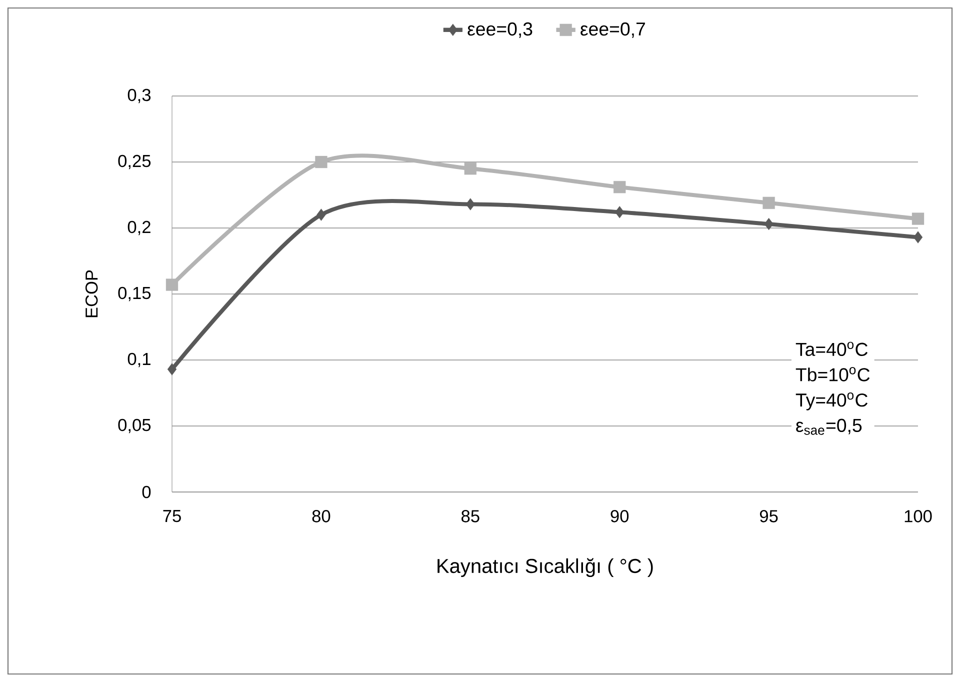 Image resolution: width=960 pixels, height=682 pixels. I want to click on y-tick-label: 0,1, so click(139, 360).